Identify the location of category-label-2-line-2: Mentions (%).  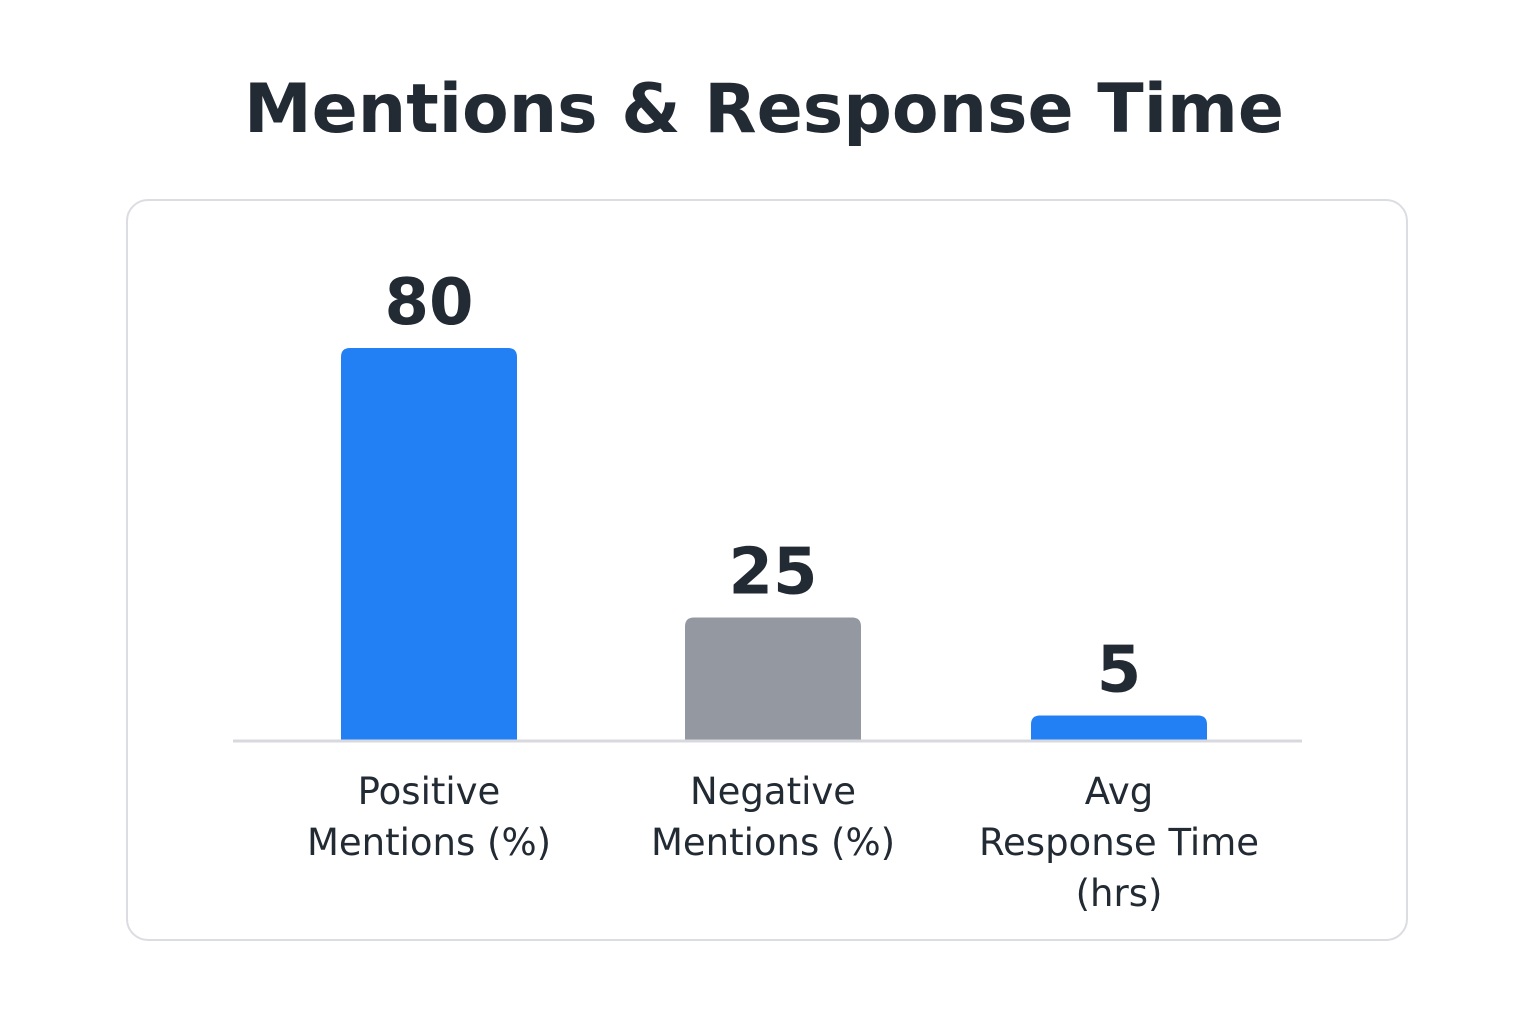
(773, 842).